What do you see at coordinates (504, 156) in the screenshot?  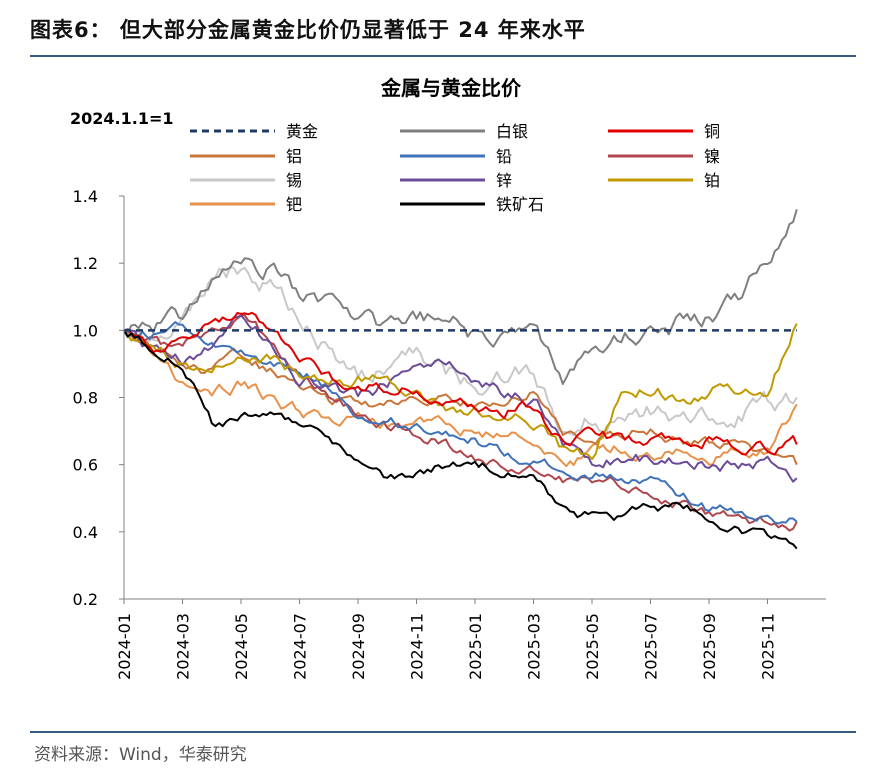 I see `legend-label-lead: 铅` at bounding box center [504, 156].